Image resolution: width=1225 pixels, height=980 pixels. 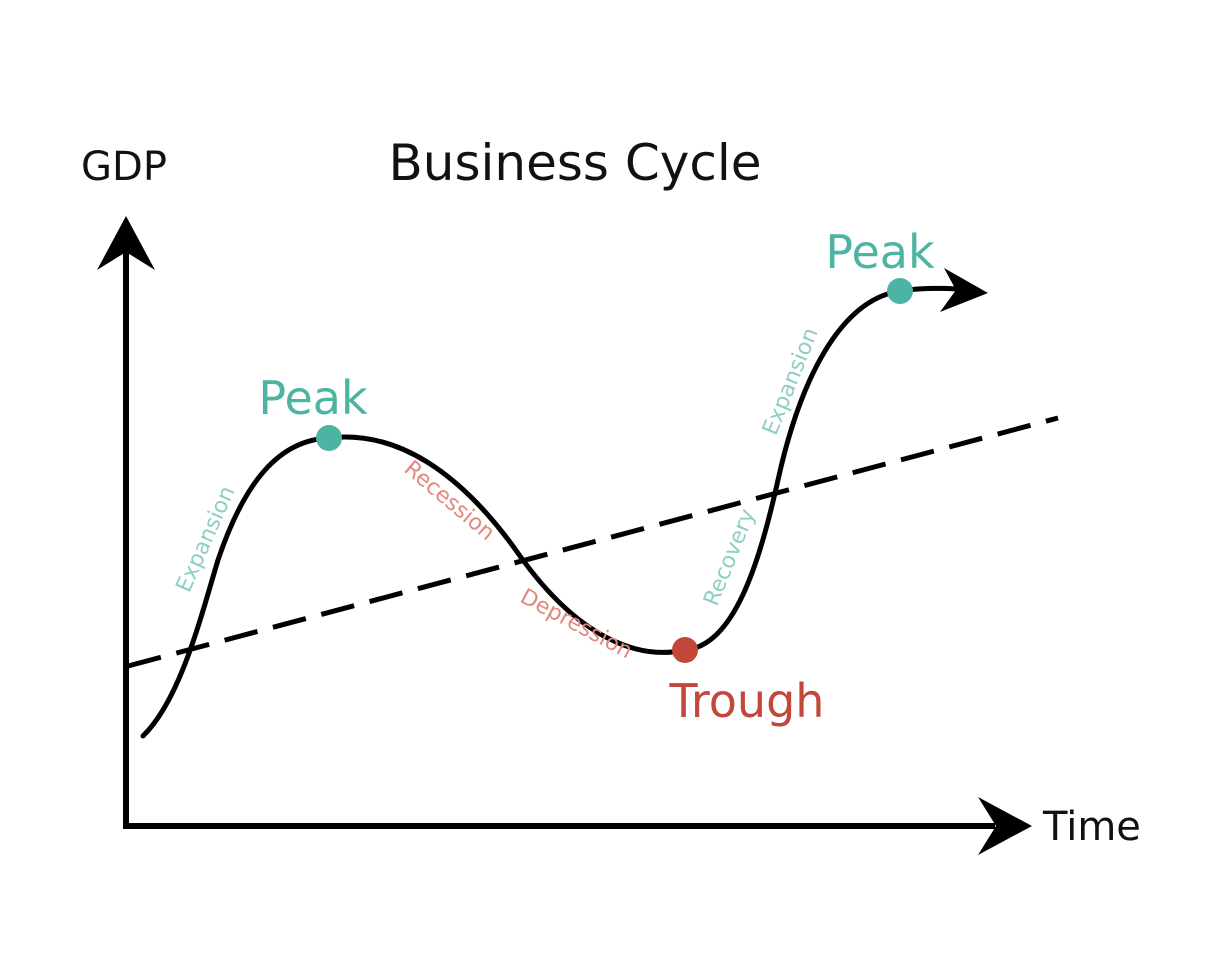 I want to click on peak-1-label: Peak, so click(x=313, y=398).